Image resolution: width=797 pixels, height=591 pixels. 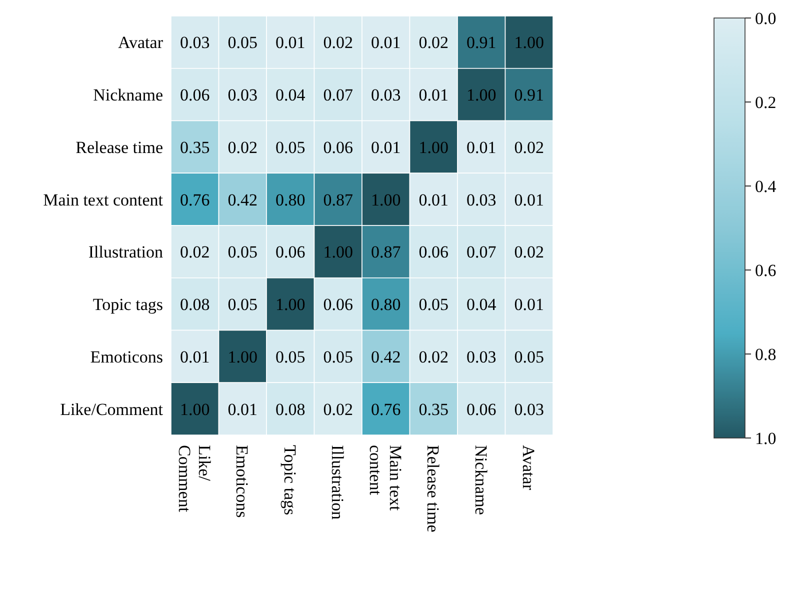 What do you see at coordinates (126, 252) in the screenshot?
I see `y-tick-label: Illustration` at bounding box center [126, 252].